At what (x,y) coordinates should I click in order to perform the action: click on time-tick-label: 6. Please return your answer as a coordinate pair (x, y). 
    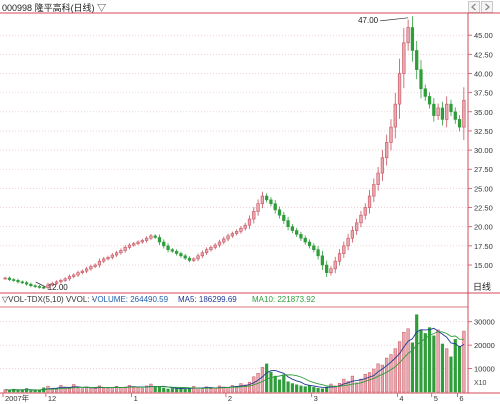
    Looking at the image, I should click on (461, 398).